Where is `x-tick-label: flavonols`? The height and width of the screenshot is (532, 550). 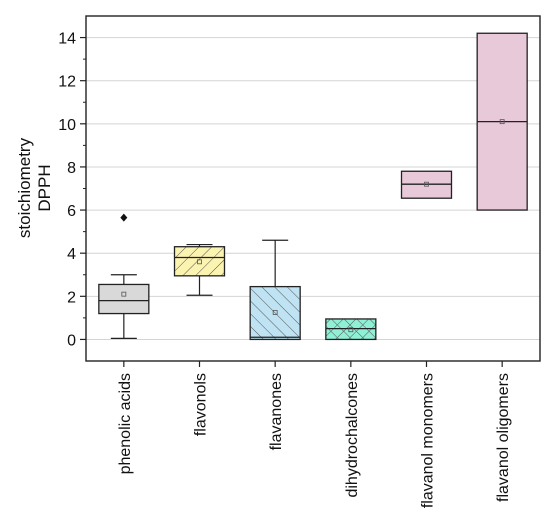
x-tick-label: flavonols is located at coordinates (201, 404).